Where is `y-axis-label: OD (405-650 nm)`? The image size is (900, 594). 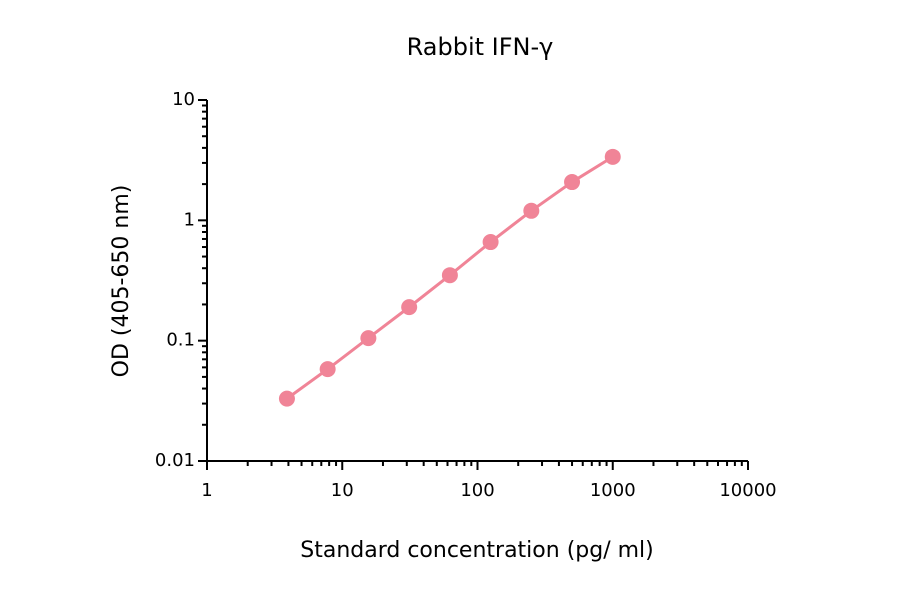
y-axis-label: OD (405-650 nm) is located at coordinates (121, 281).